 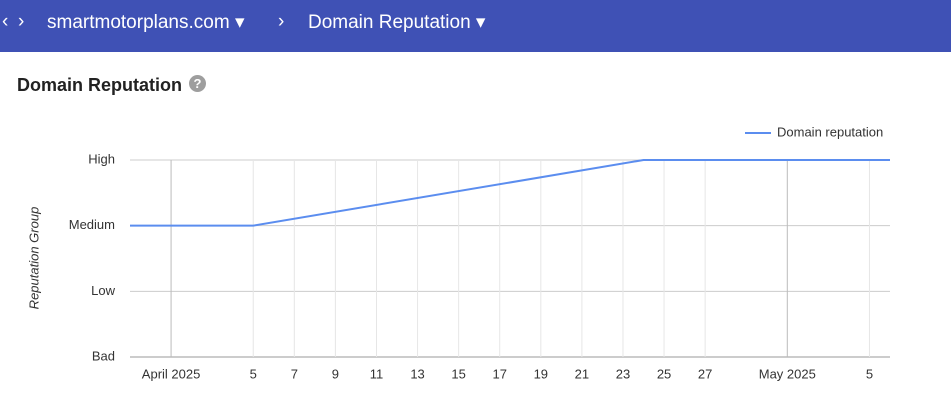 What do you see at coordinates (458, 373) in the screenshot?
I see `x-tick-label: 15` at bounding box center [458, 373].